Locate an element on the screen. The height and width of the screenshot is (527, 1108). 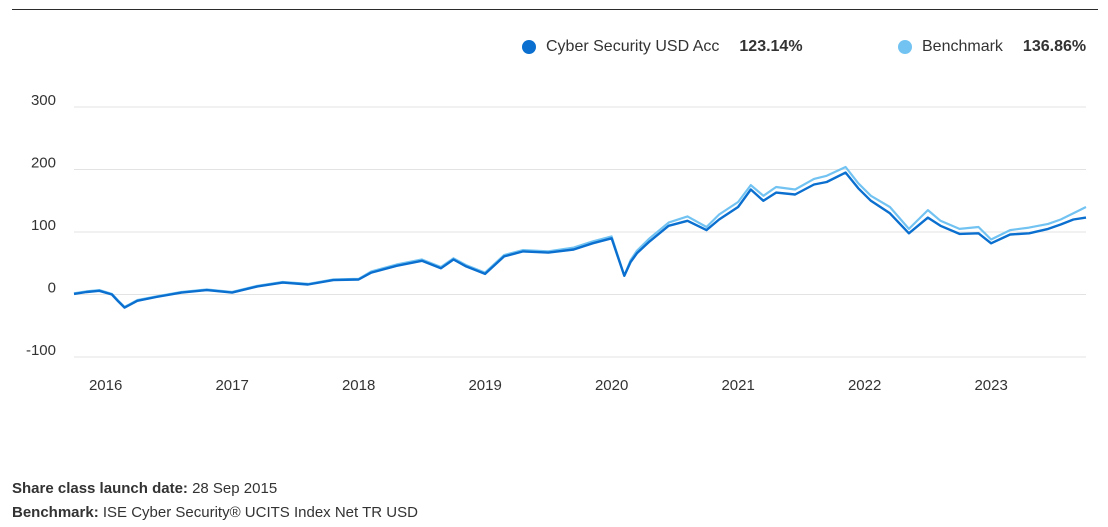
launch-date-value: 28 Sep 2015 is located at coordinates (235, 488).